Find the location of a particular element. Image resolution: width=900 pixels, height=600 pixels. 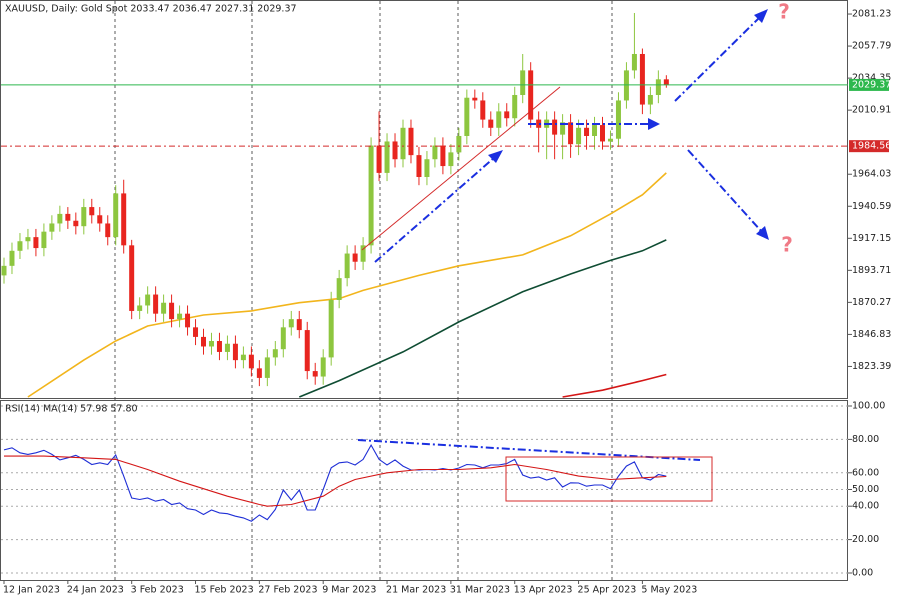

rsi-title: RSI(14) MA(14) 57.98 57.80 is located at coordinates (71, 409).